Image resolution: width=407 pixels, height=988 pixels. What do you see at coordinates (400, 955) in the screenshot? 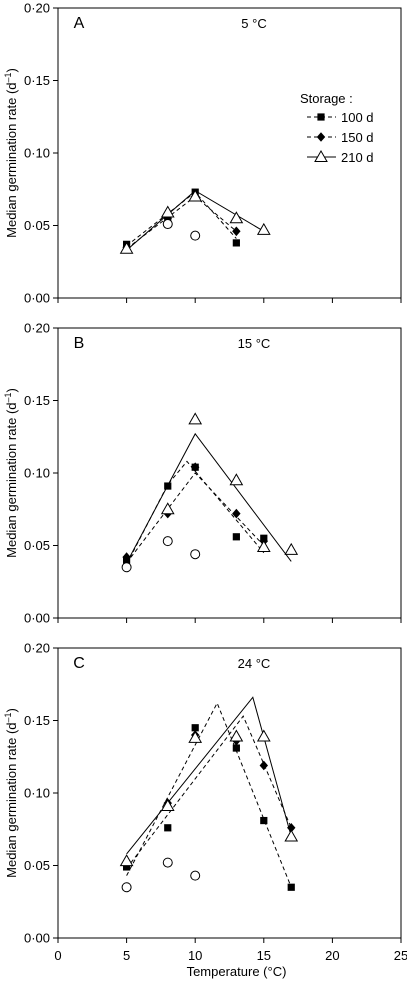
I see `x-tick-label: 25` at bounding box center [400, 955].